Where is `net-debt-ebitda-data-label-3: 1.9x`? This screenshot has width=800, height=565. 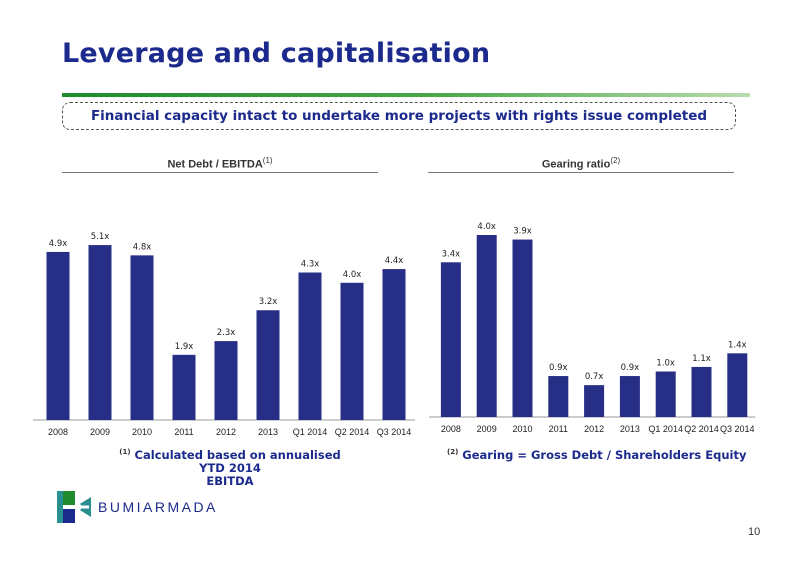
net-debt-ebitda-data-label-3: 1.9x is located at coordinates (184, 347).